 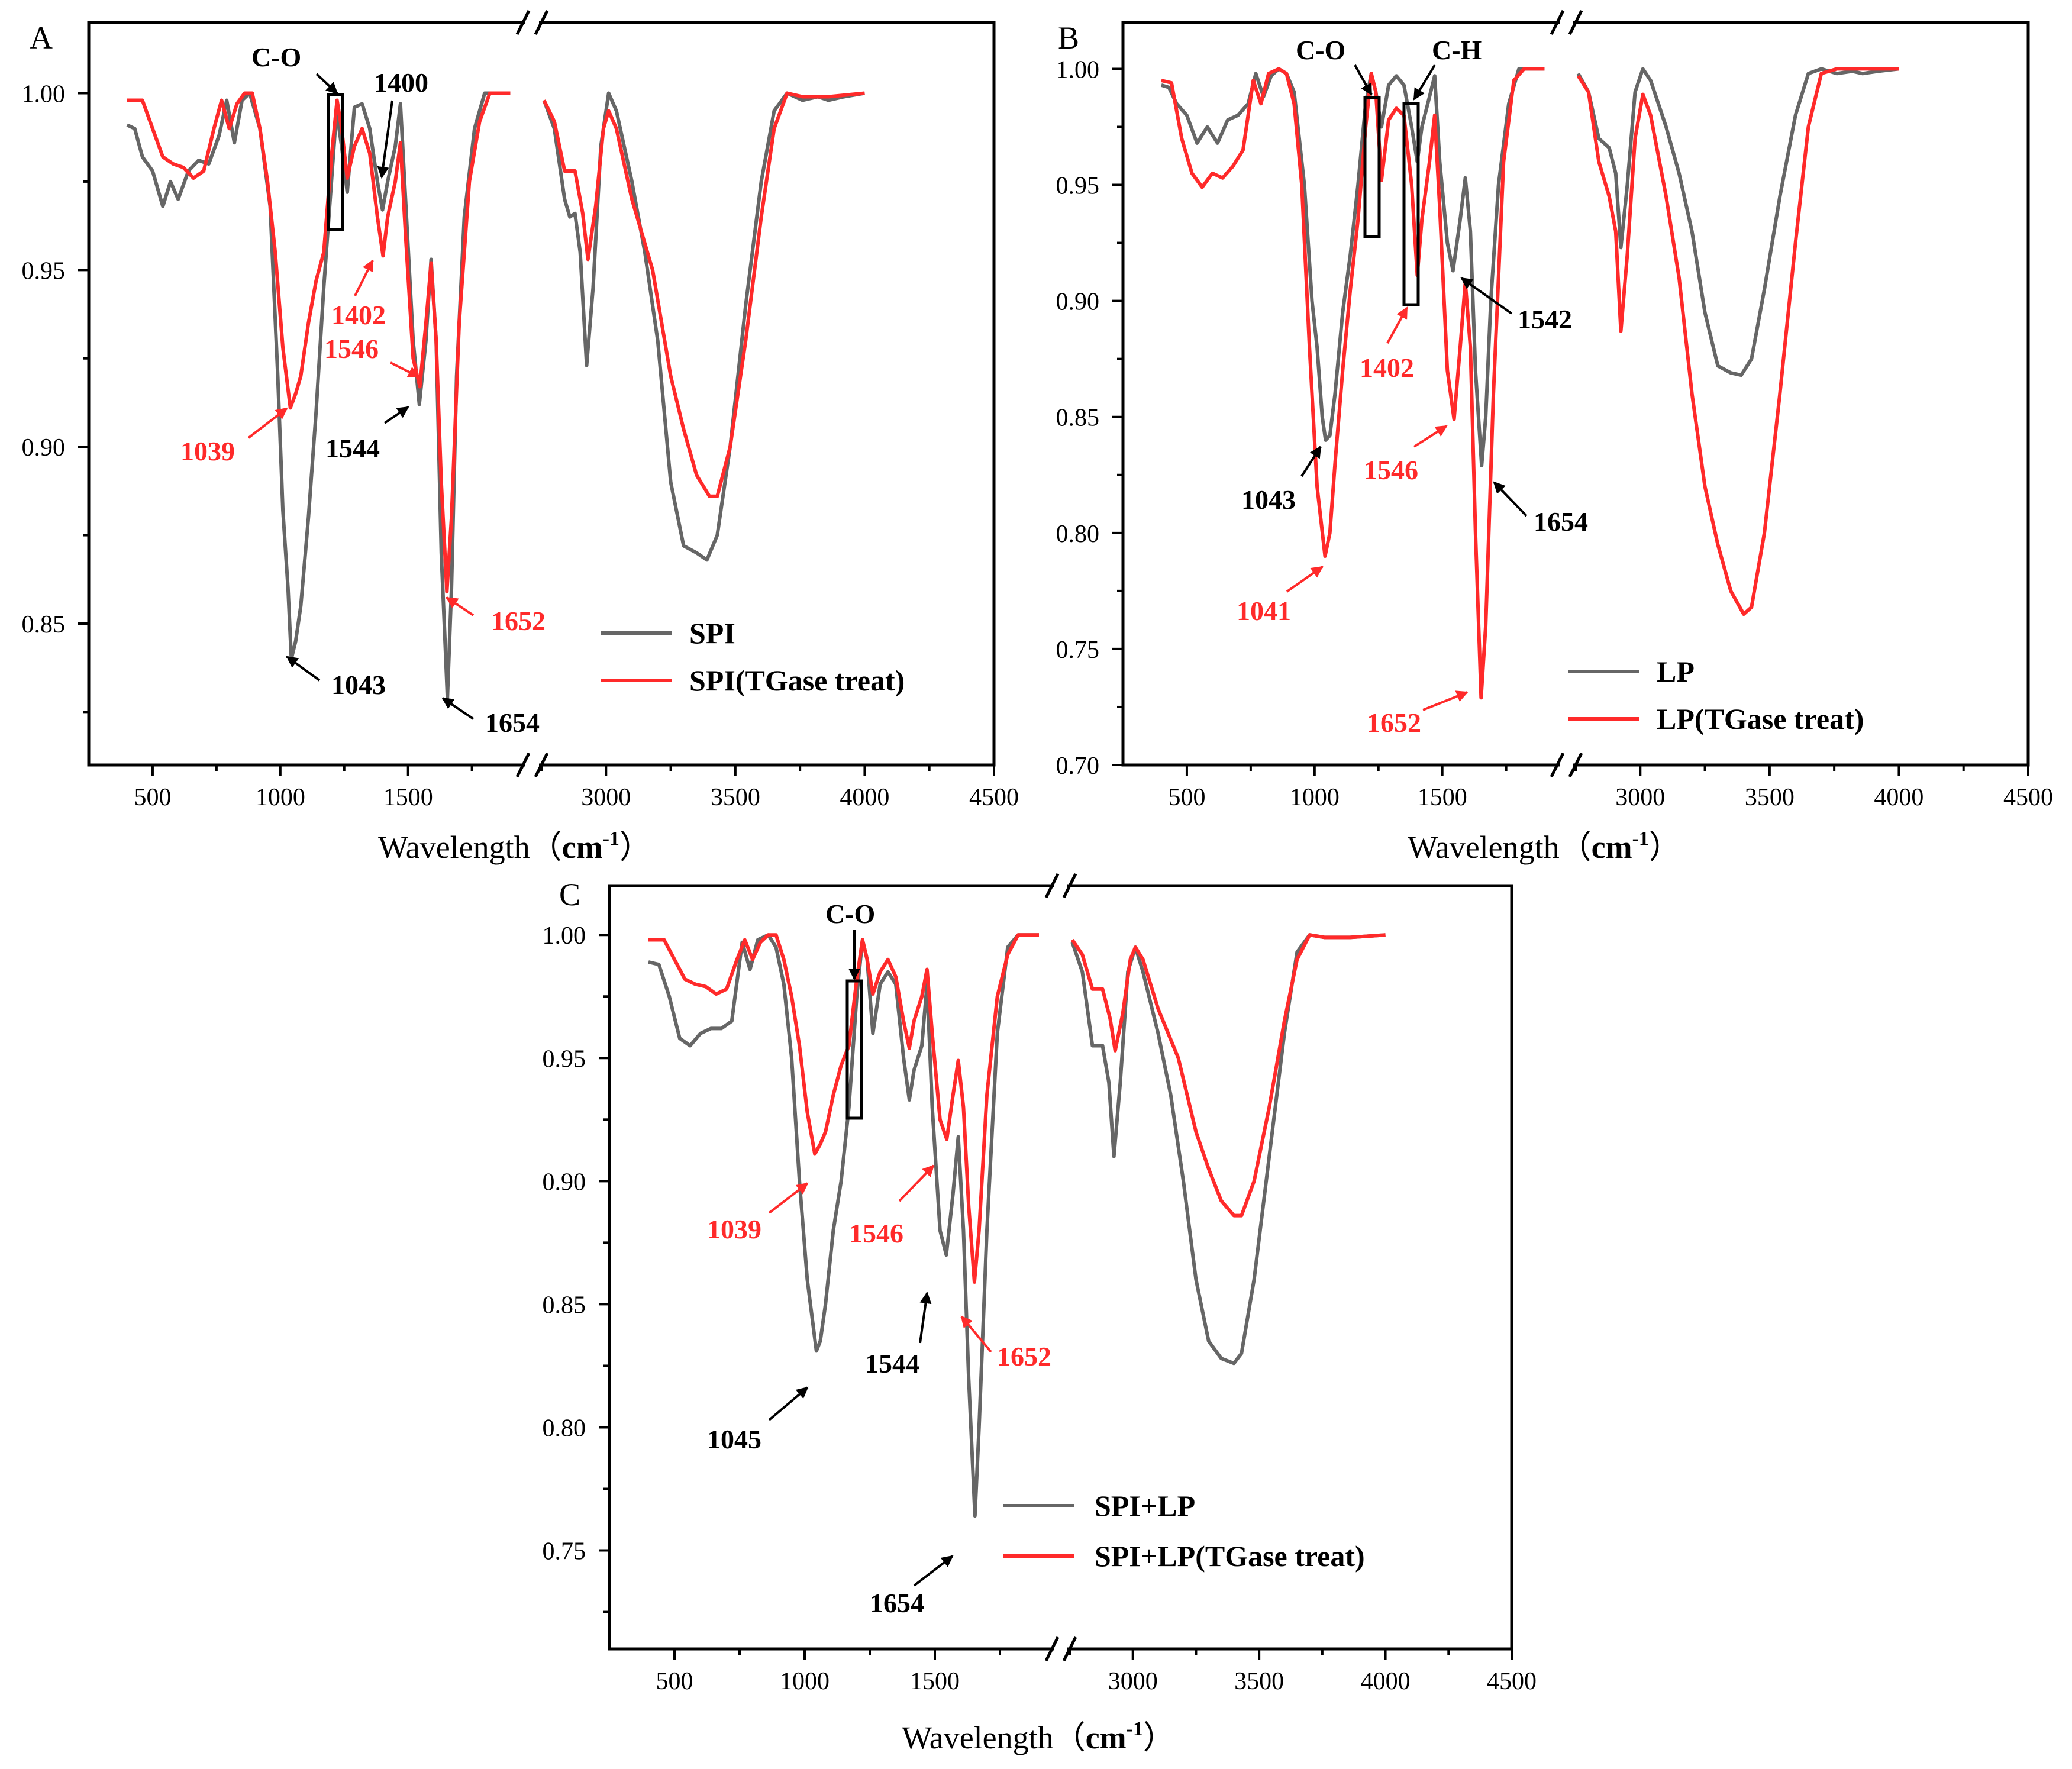 I want to click on annotation-1402: 1402, so click(x=1387, y=368).